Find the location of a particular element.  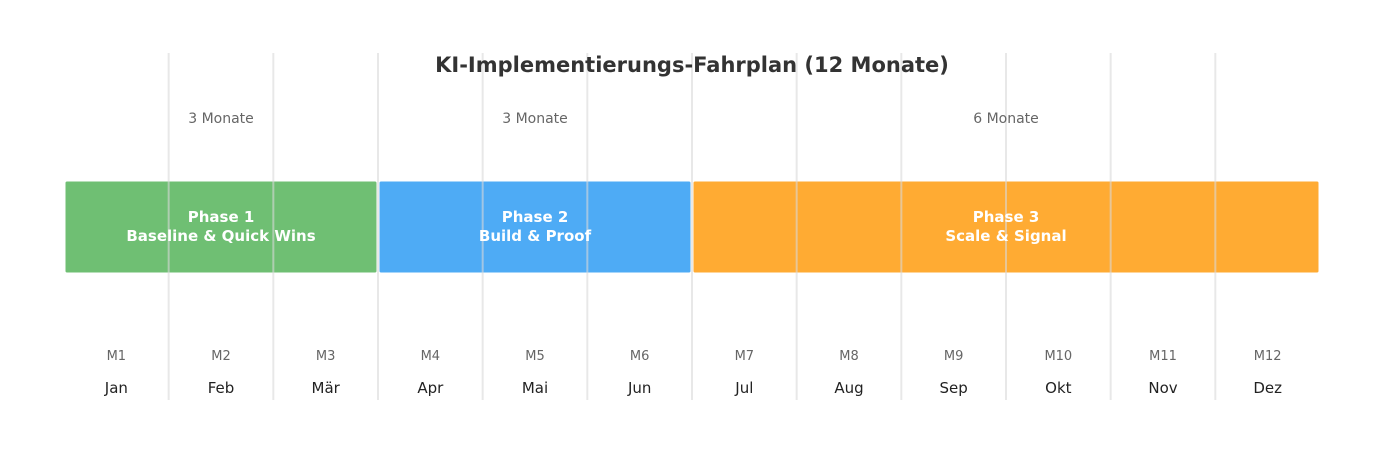

month-name-8: Aug is located at coordinates (848, 388).